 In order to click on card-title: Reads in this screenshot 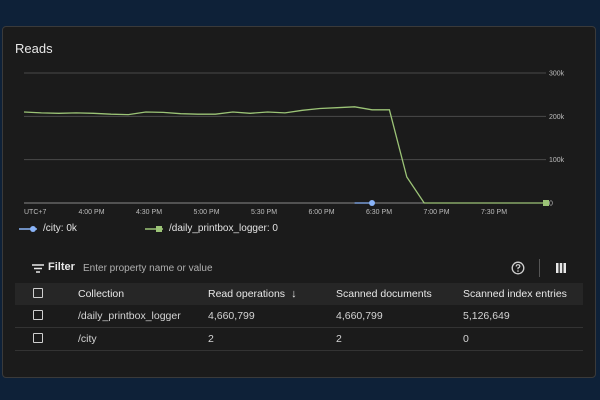, I will do `click(34, 48)`.